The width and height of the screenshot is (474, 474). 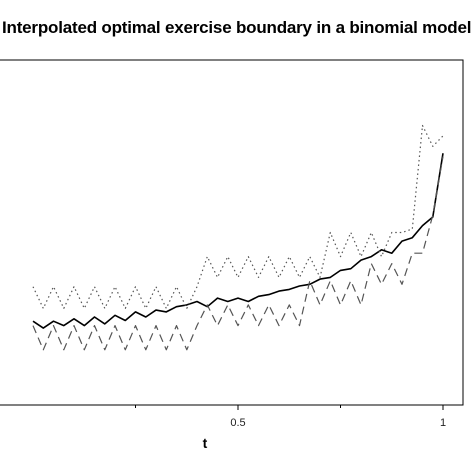 What do you see at coordinates (237, 423) in the screenshot?
I see `x-tick-label: 0.5` at bounding box center [237, 423].